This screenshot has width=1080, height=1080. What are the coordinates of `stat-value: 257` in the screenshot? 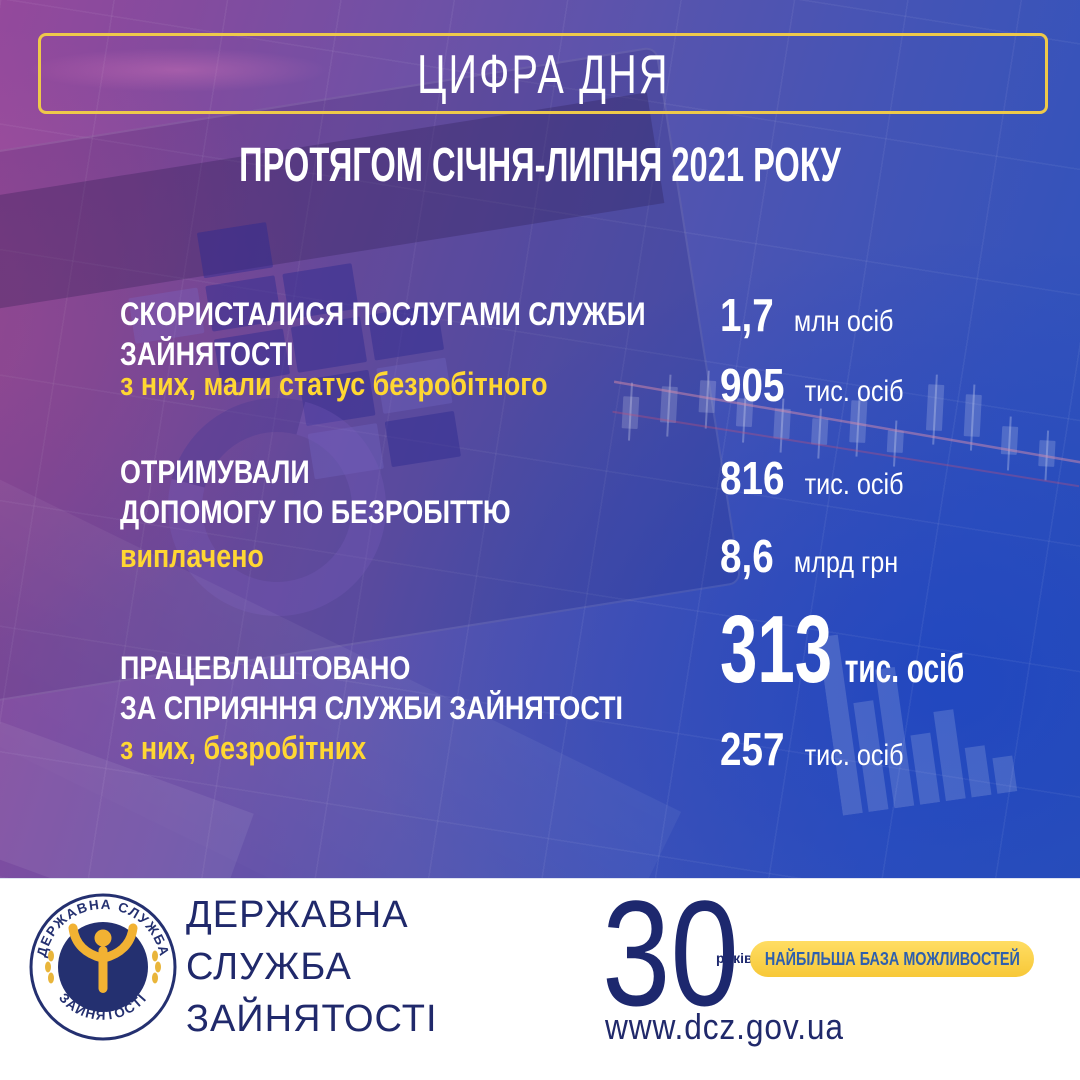 It's located at (752, 749).